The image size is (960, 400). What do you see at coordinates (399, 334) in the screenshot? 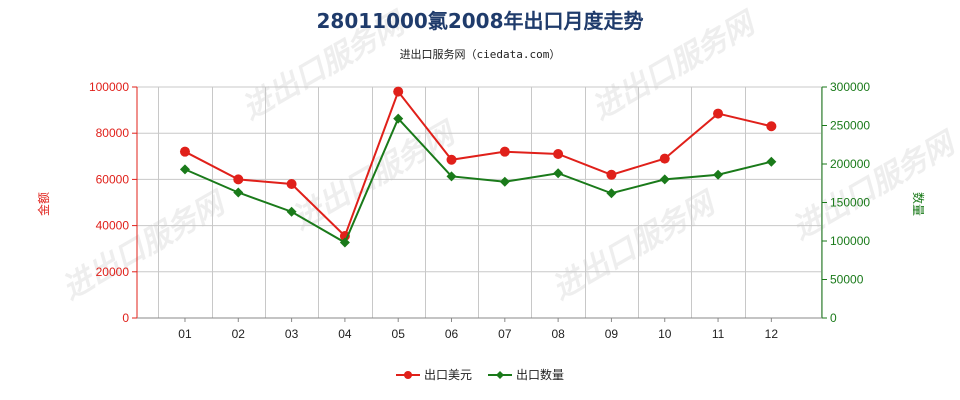
I see `x-tick-label: 05` at bounding box center [399, 334].